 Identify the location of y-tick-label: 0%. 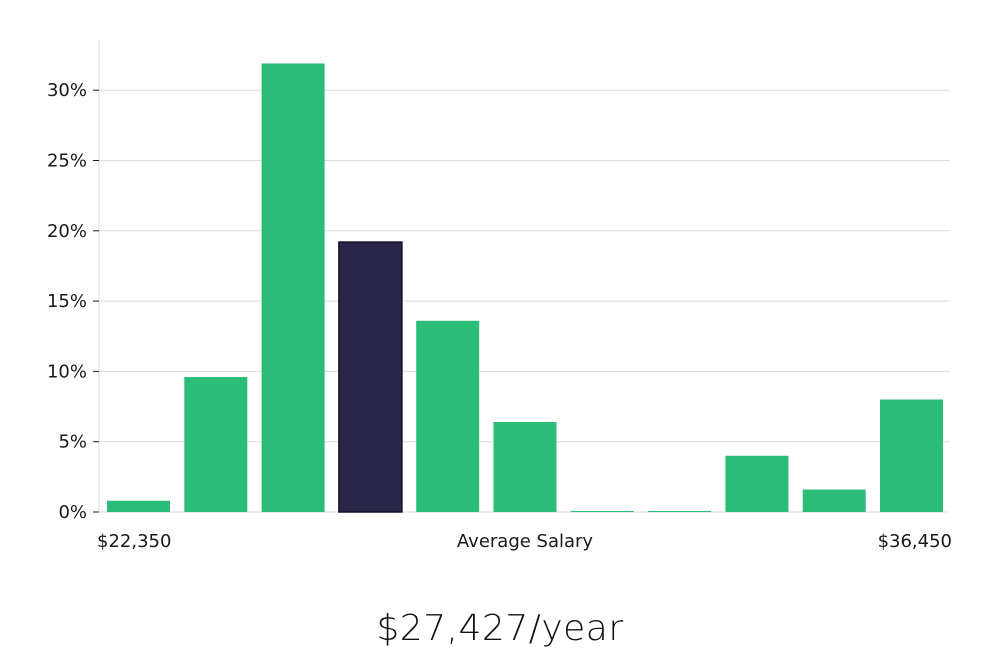
(72, 512).